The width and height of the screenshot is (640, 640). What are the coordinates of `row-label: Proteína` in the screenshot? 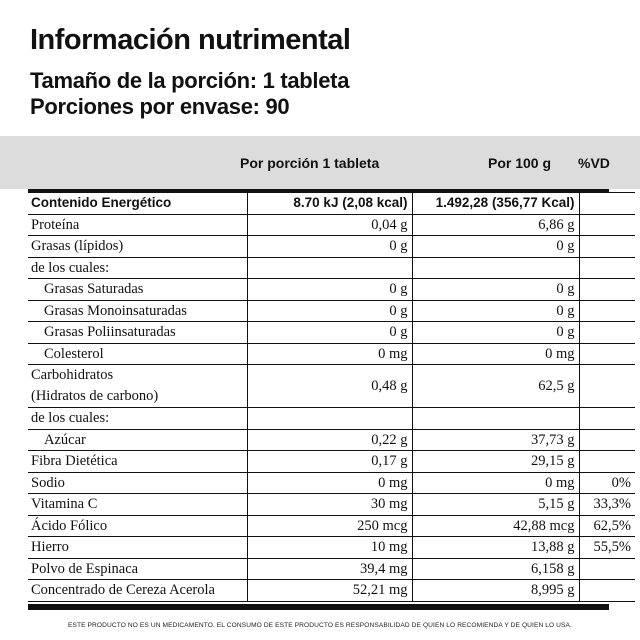 It's located at (138, 224).